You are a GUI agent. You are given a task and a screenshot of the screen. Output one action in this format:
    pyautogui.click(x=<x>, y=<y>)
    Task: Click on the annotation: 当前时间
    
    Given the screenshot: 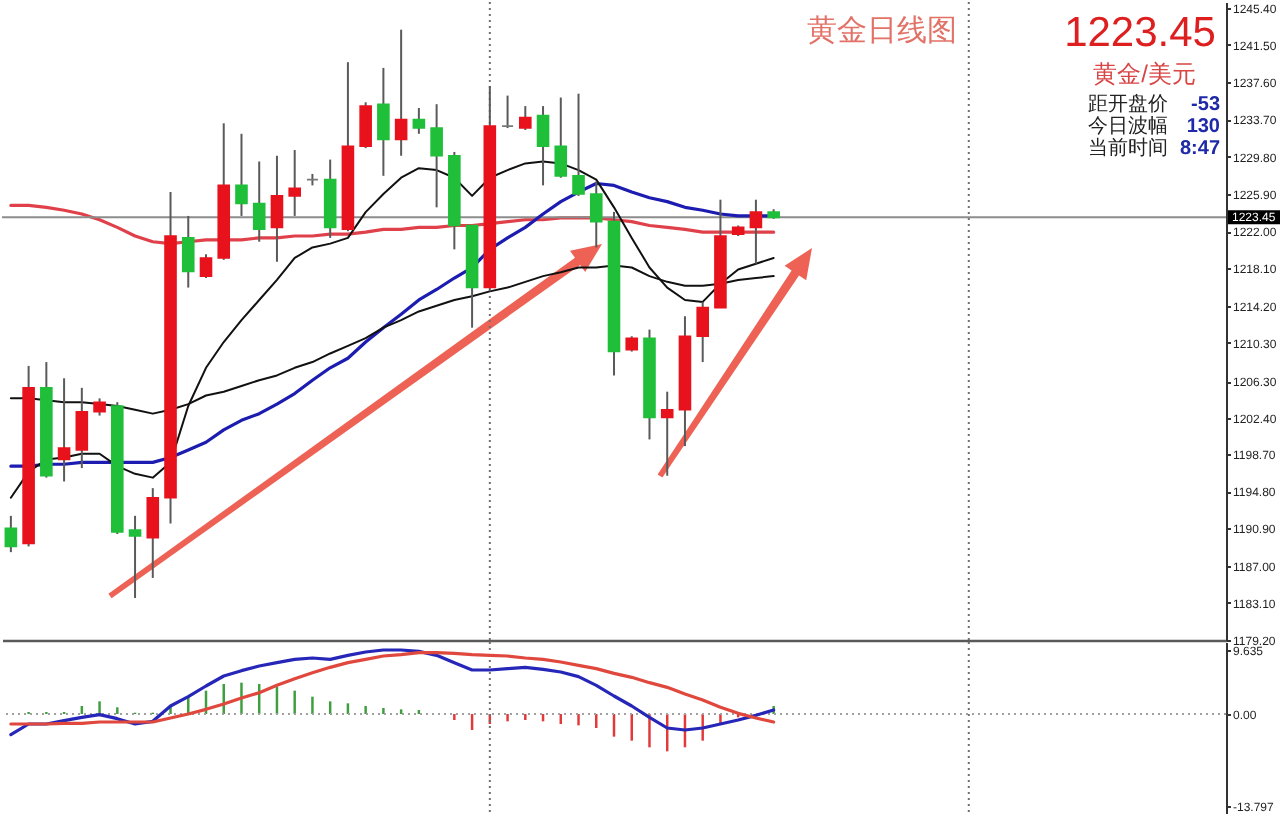 What is the action you would take?
    pyautogui.click(x=1128, y=148)
    